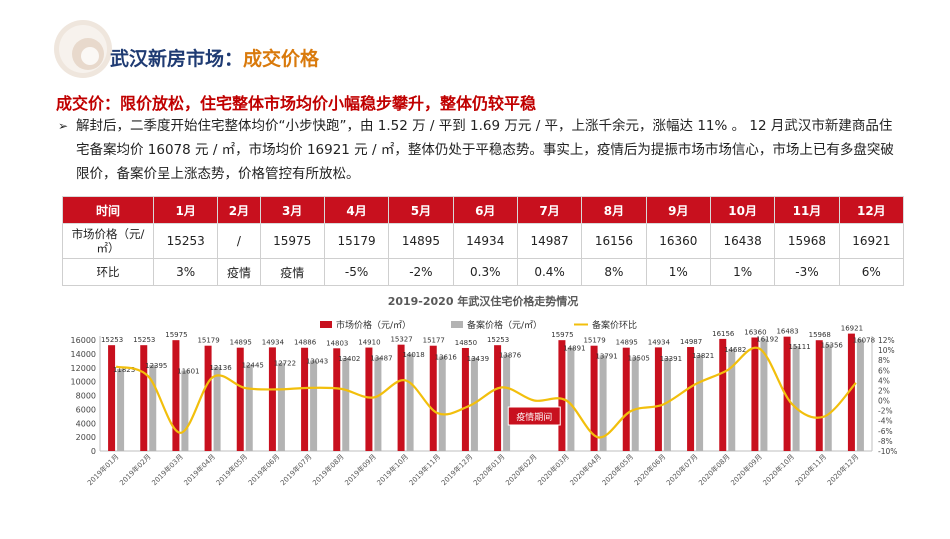 The width and height of the screenshot is (950, 539). What do you see at coordinates (326, 324) in the screenshot?
I see `legend-swatch` at bounding box center [326, 324].